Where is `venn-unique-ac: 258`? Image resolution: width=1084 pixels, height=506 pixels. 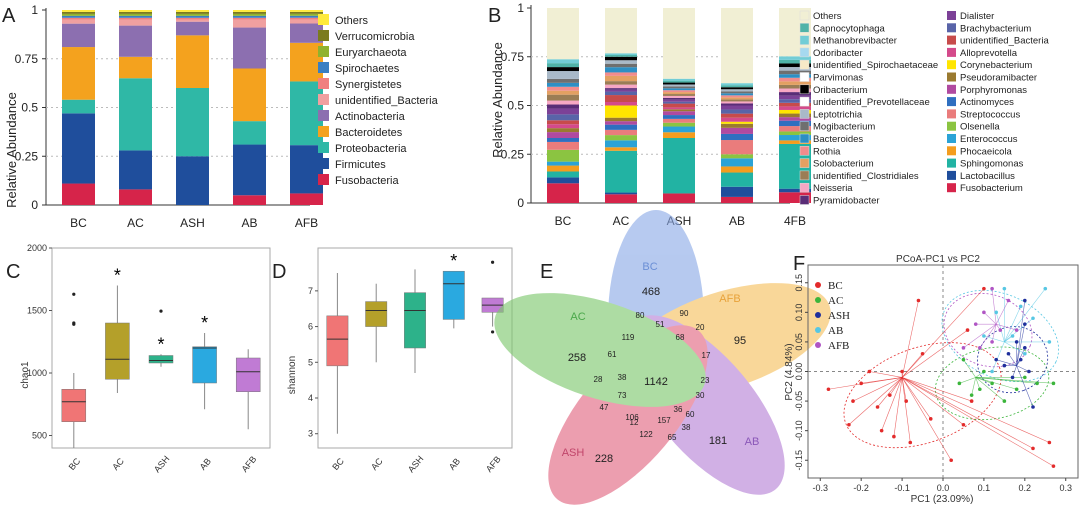 venn-unique-ac: 258 is located at coordinates (577, 358).